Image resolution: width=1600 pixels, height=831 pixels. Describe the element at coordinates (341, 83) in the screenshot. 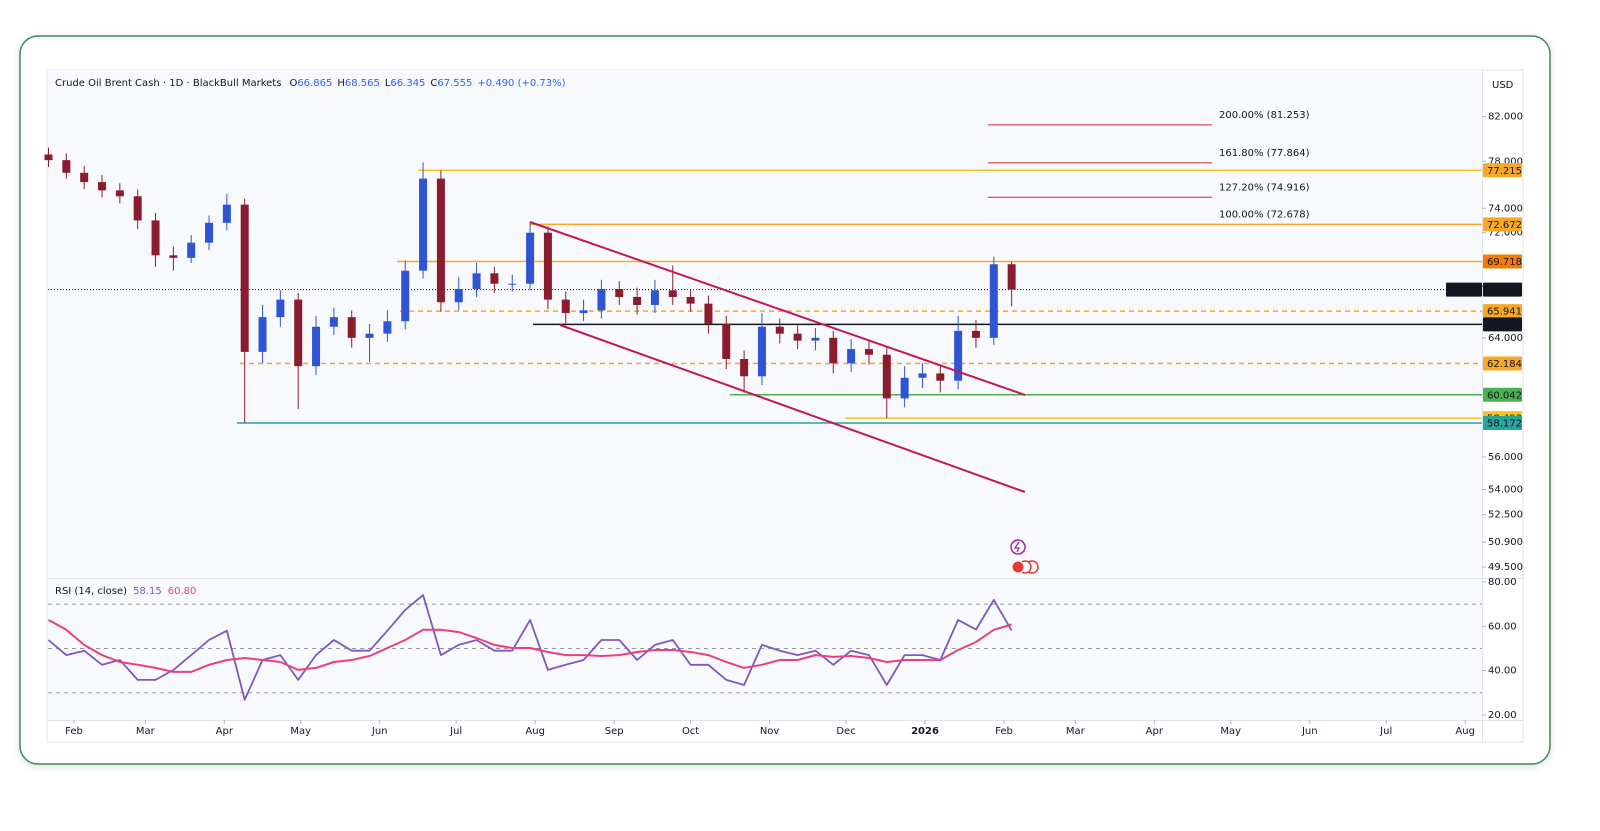

I see `ohlc-key: H` at that location.